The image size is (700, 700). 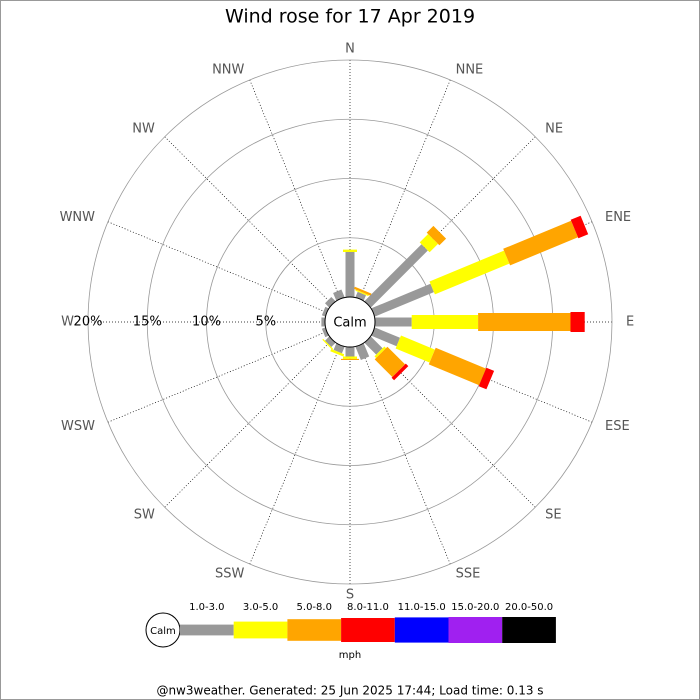 What do you see at coordinates (553, 515) in the screenshot?
I see `direction-label: SE` at bounding box center [553, 515].